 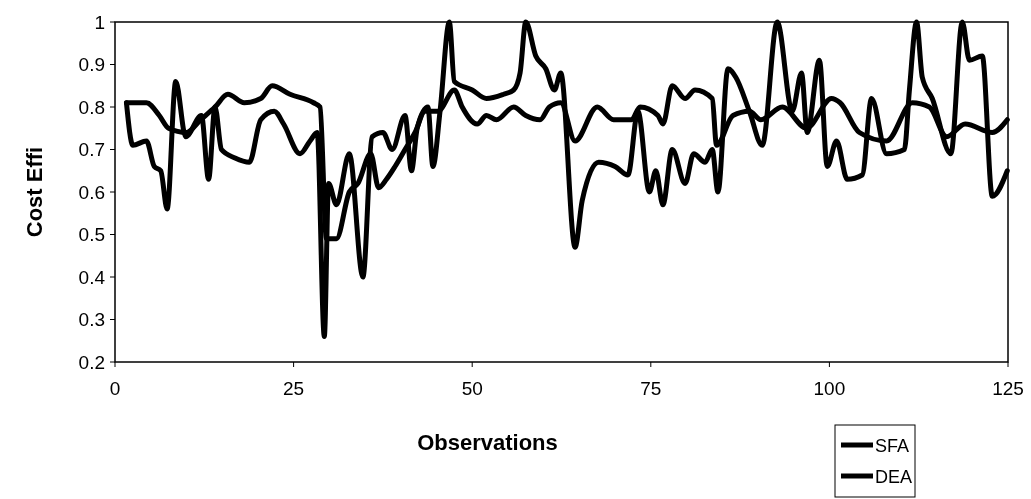 What do you see at coordinates (829, 388) in the screenshot?
I see `x-tick-label: 100` at bounding box center [829, 388].